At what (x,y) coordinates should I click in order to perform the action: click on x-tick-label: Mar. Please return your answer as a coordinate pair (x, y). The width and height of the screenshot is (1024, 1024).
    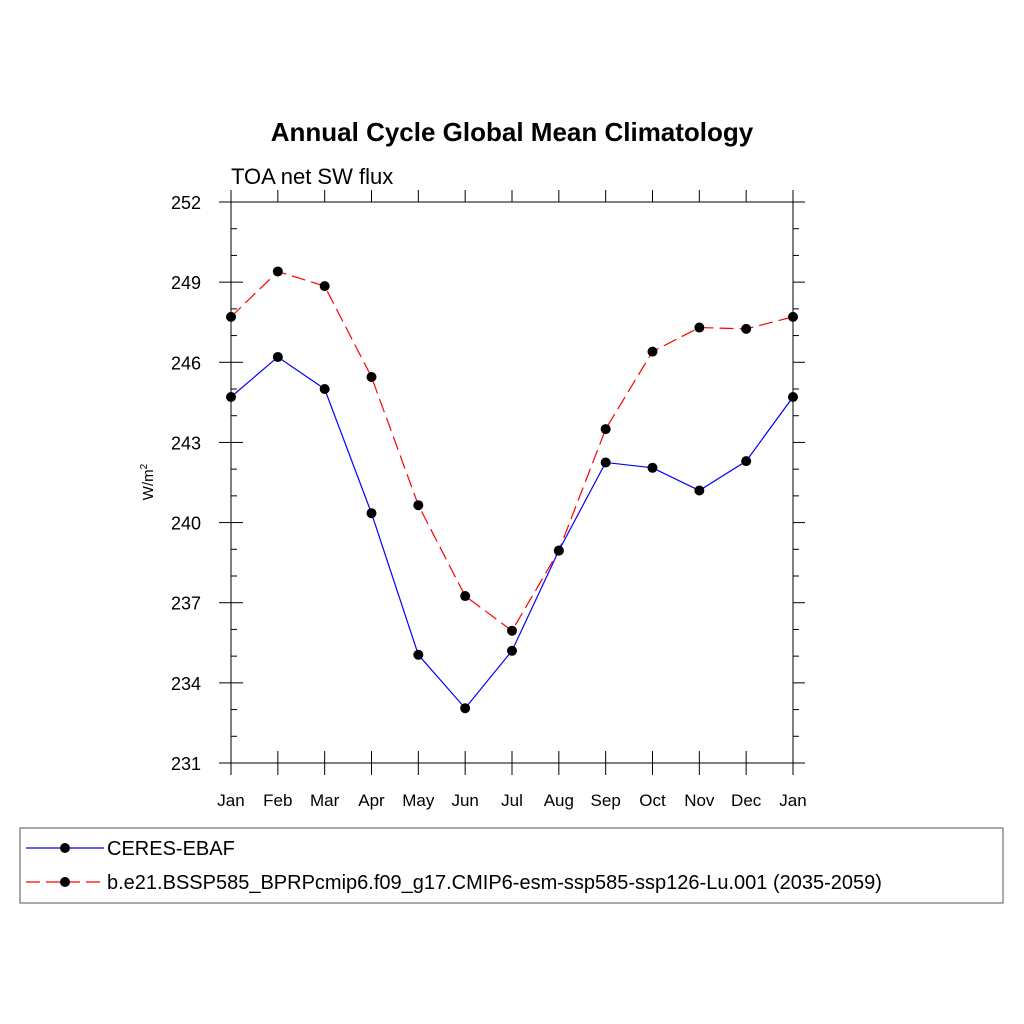
    Looking at the image, I should click on (325, 800).